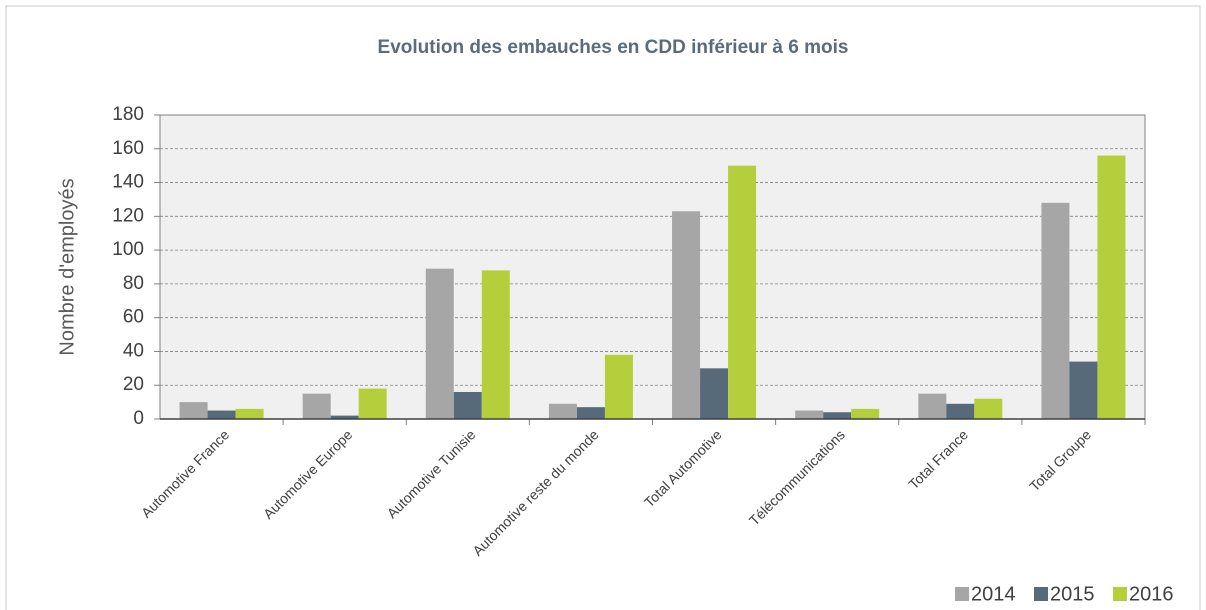 Image resolution: width=1206 pixels, height=610 pixels. Describe the element at coordinates (128, 114) in the screenshot. I see `y-tick-label: 180` at that location.